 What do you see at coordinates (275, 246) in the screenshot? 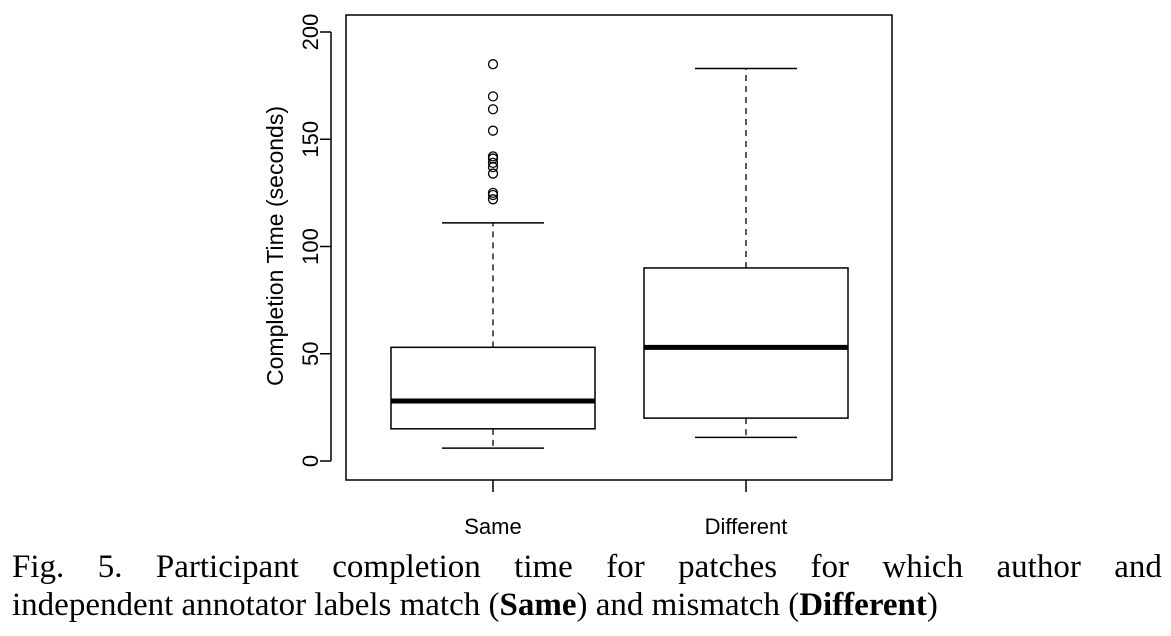
I see `y-axis-title: Completion Time (seconds)` at bounding box center [275, 246].